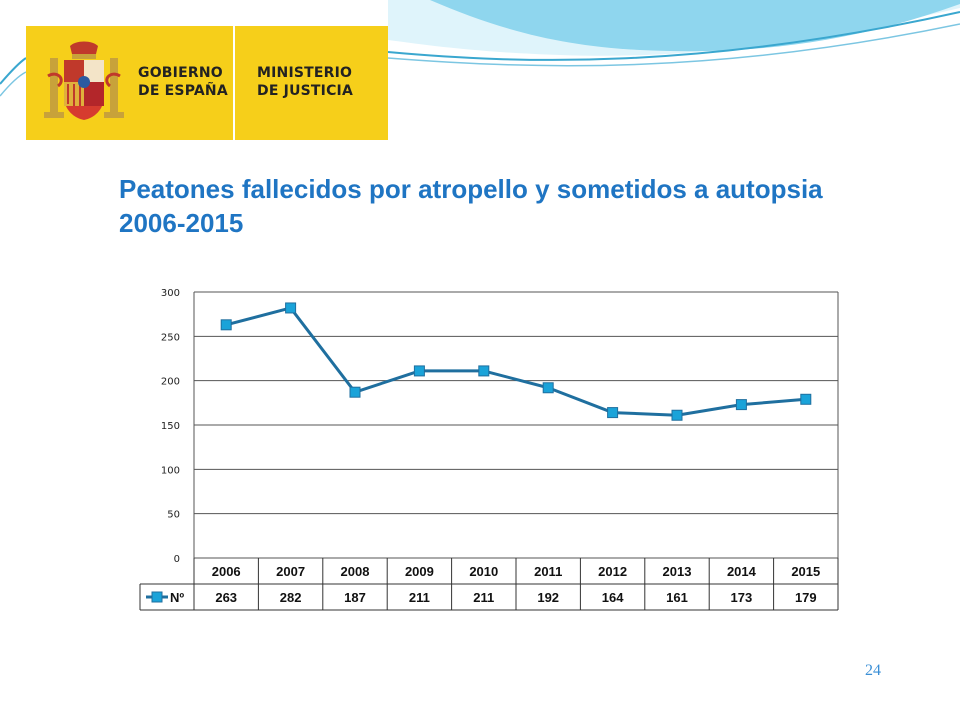  I want to click on x-category-label: 2009, so click(419, 571).